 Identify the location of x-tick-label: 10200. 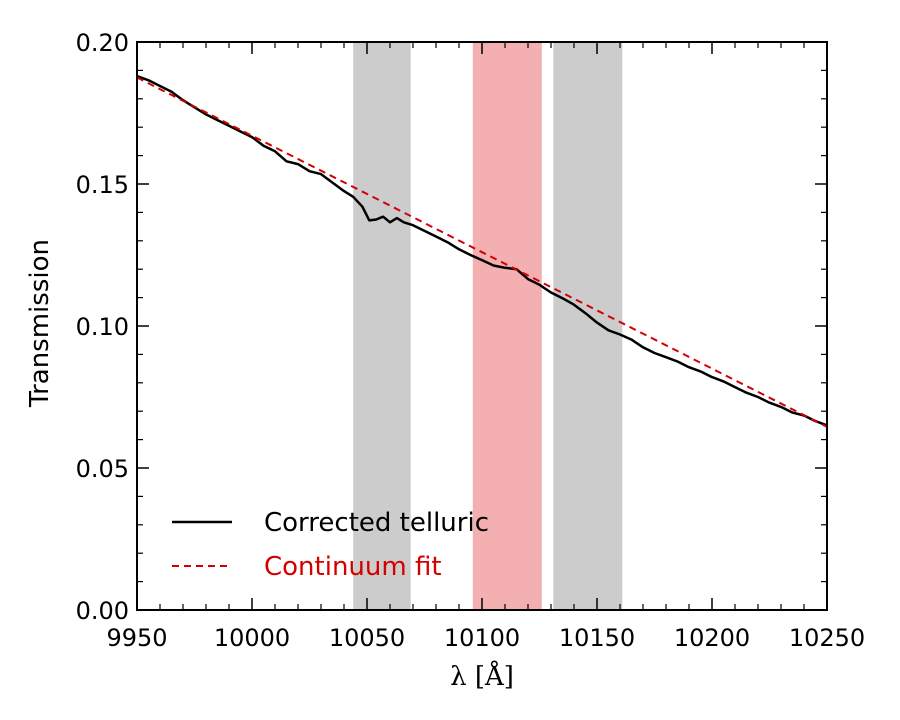
(712, 638).